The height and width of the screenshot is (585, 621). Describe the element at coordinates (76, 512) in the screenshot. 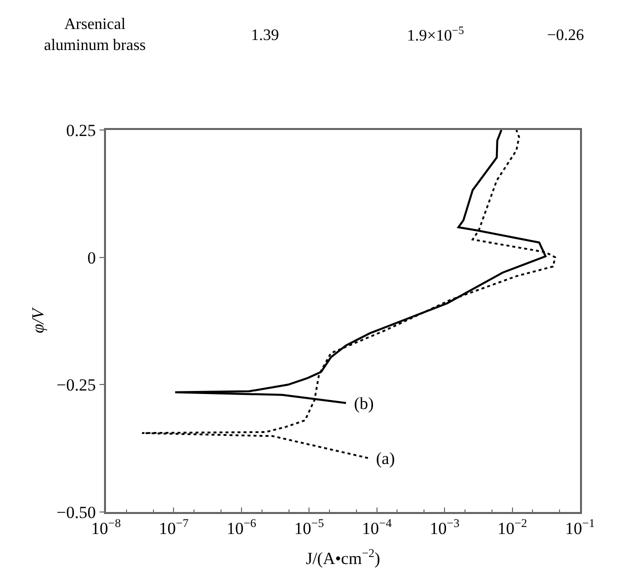

I see `y-tick-label: −0.50` at that location.